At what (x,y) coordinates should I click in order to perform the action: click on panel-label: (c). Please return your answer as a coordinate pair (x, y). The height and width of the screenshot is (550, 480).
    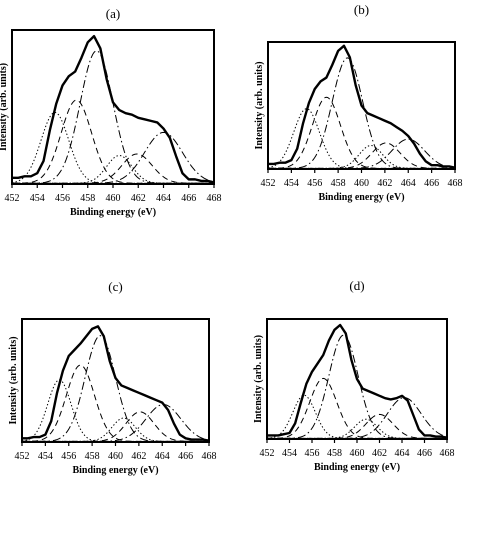
    Looking at the image, I should click on (115, 286).